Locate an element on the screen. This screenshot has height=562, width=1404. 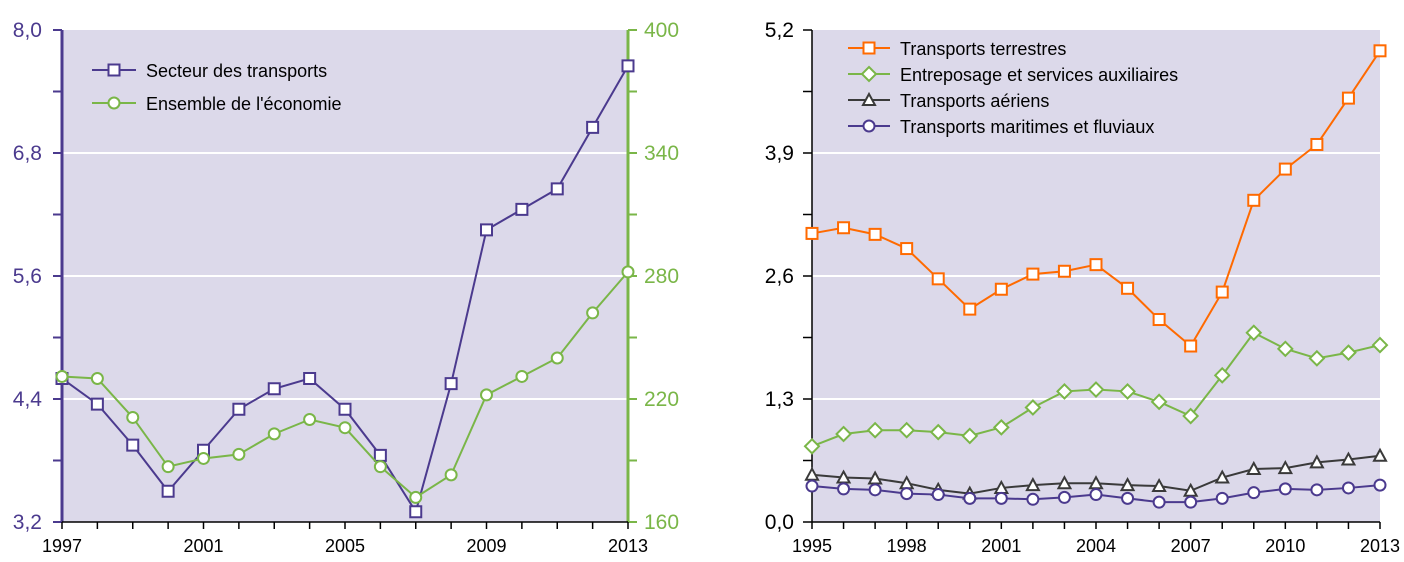
y-tick-label-right: 400 is located at coordinates (661, 30).